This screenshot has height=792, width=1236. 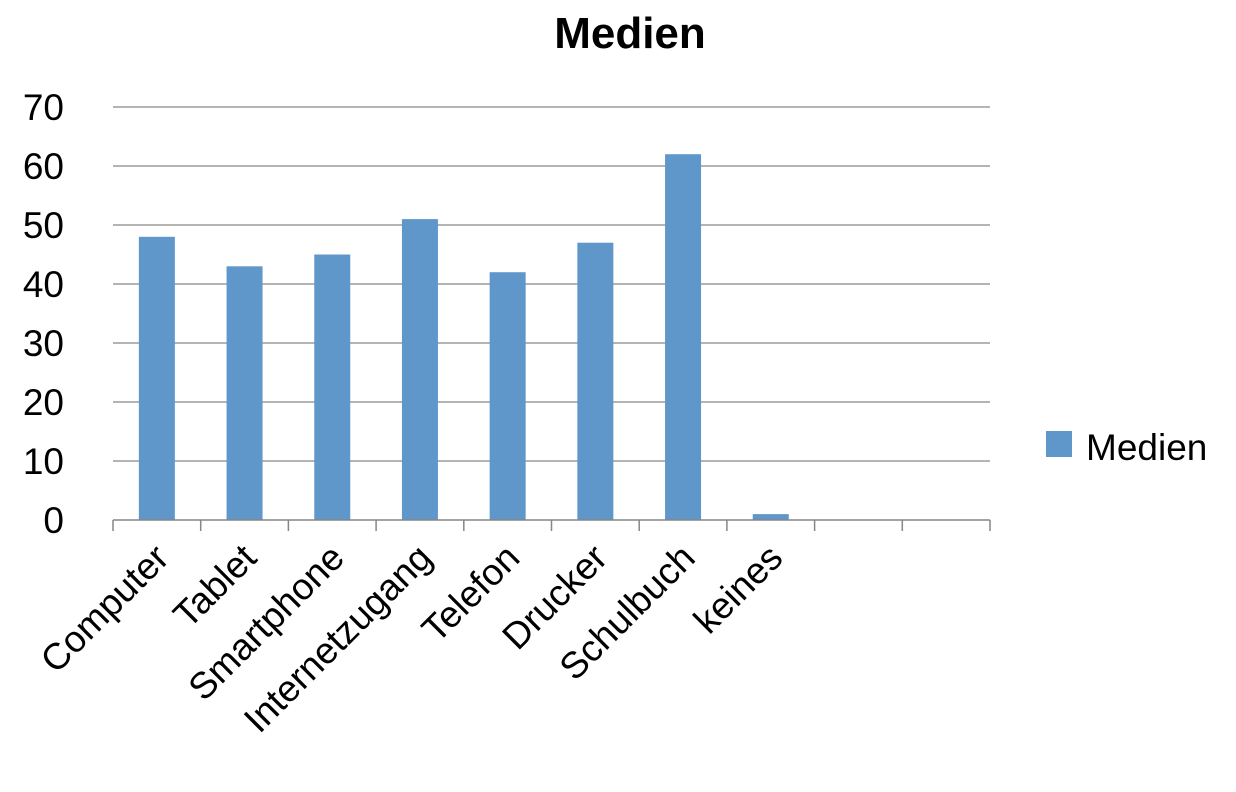 I want to click on y-tick-label-70: 70, so click(x=43, y=107).